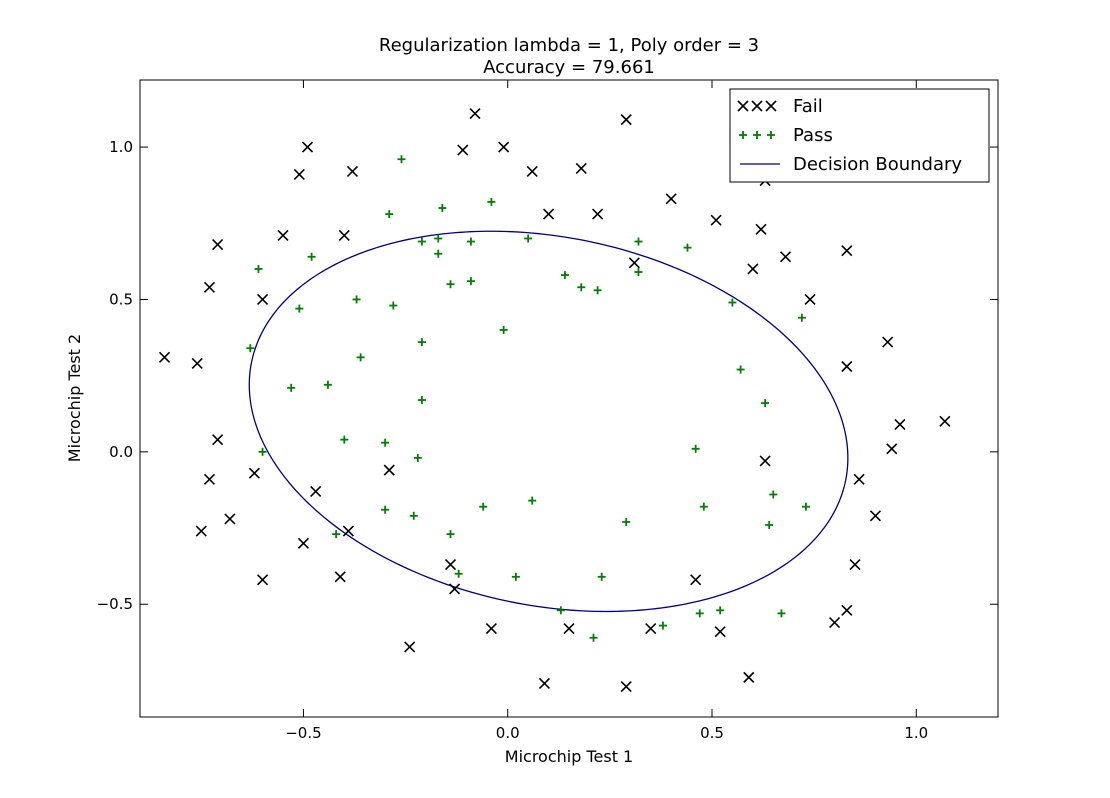 This screenshot has height=798, width=1110. What do you see at coordinates (121, 147) in the screenshot?
I see `y-tick-label: 1.0` at bounding box center [121, 147].